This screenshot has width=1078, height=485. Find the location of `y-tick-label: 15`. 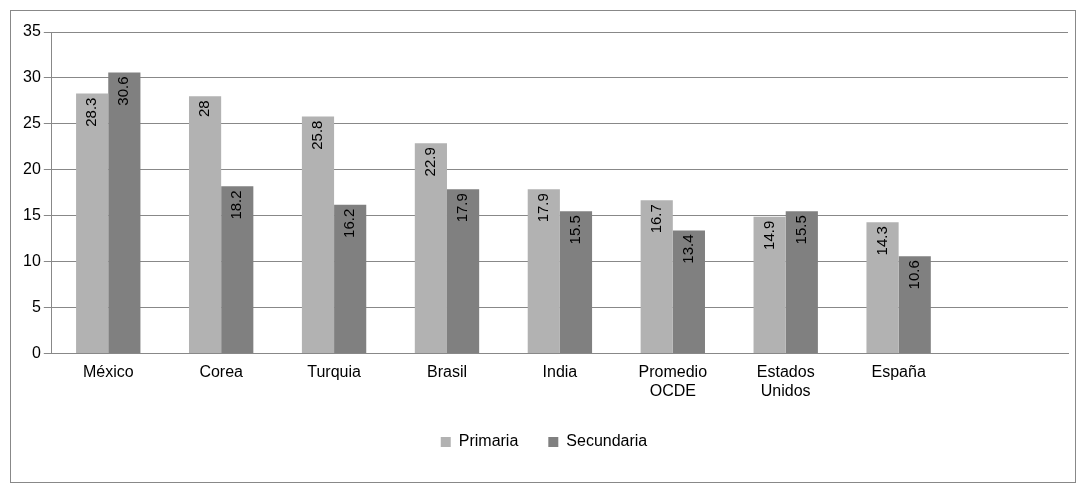

y-tick-label: 15 is located at coordinates (32, 215).